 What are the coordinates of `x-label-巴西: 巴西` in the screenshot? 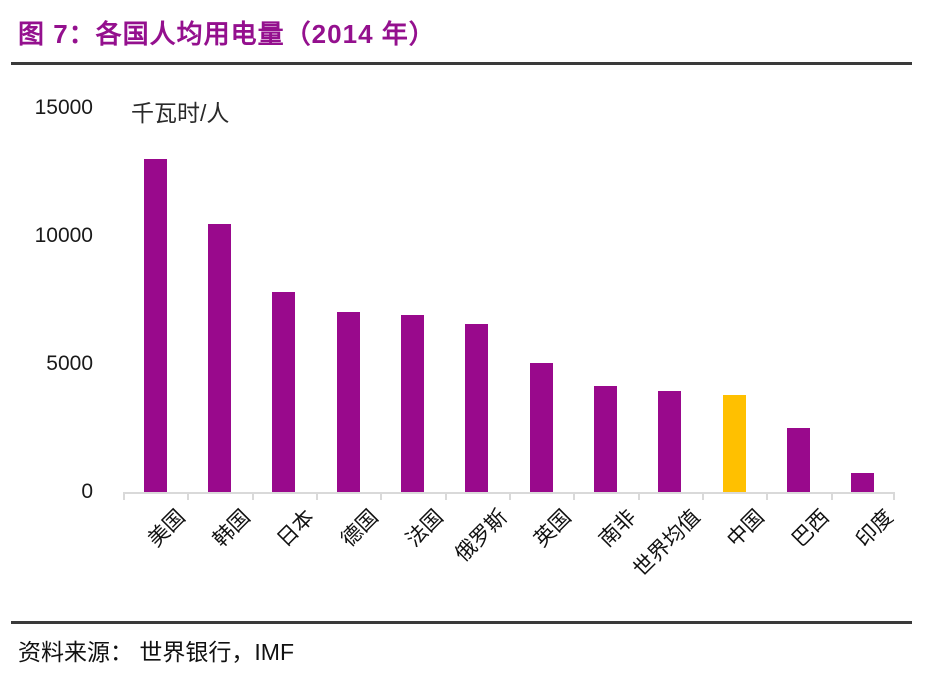 It's located at (810, 528).